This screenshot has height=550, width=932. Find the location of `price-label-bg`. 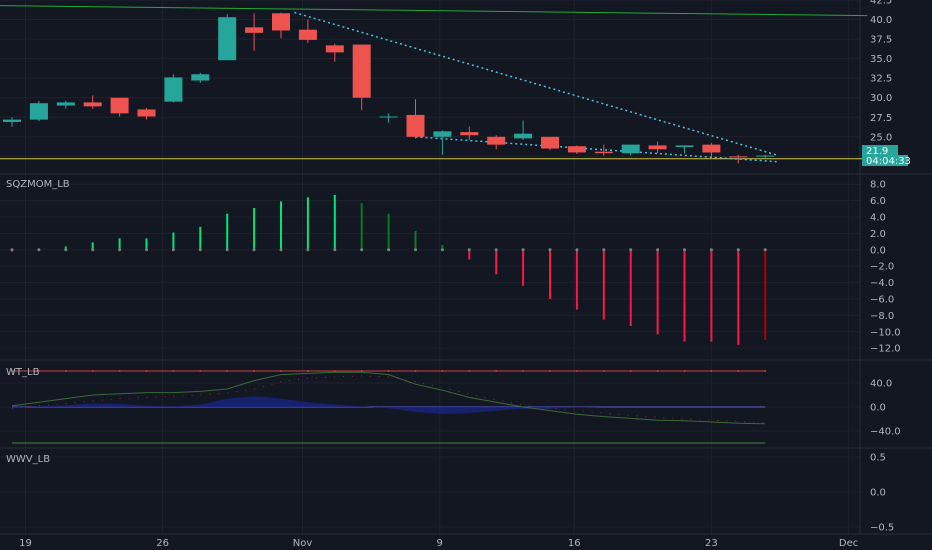

price-label-bg is located at coordinates (880, 150).